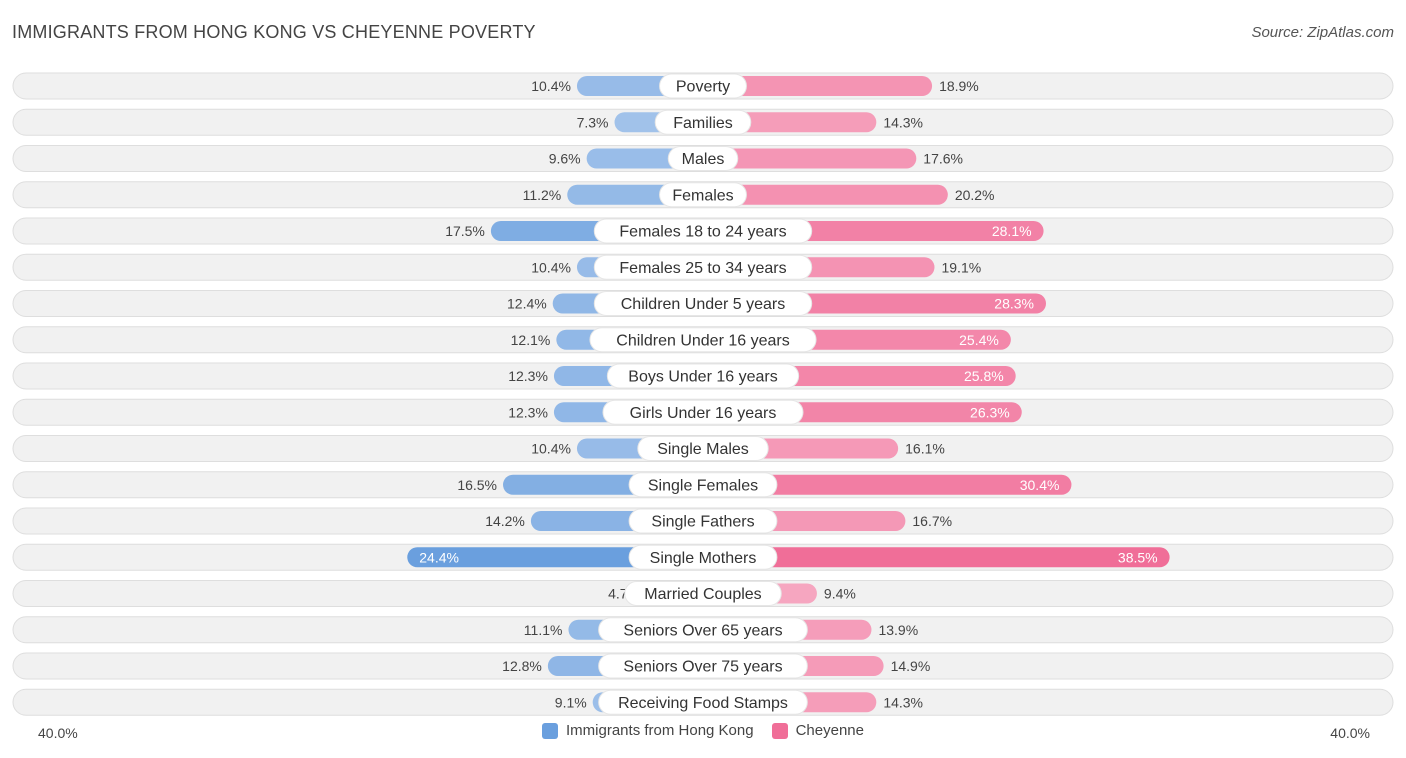  I want to click on chart-row: 9.6% 17.6% Males, so click(703, 158).